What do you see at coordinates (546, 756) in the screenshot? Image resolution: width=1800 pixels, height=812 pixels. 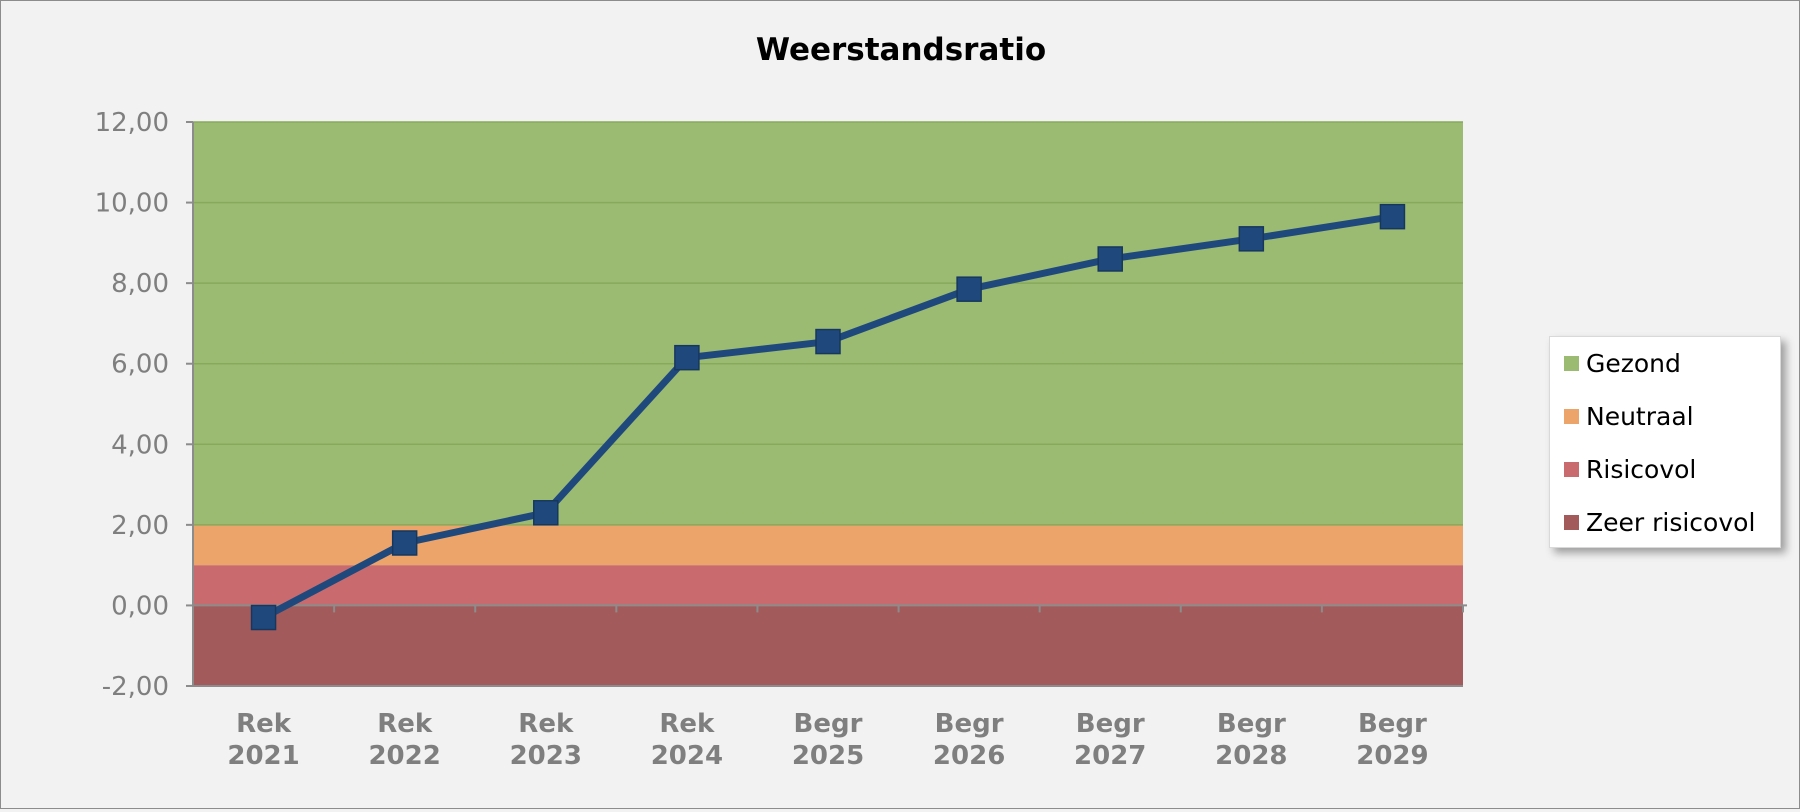 I see `x-tick-label-line: 2023` at bounding box center [546, 756].